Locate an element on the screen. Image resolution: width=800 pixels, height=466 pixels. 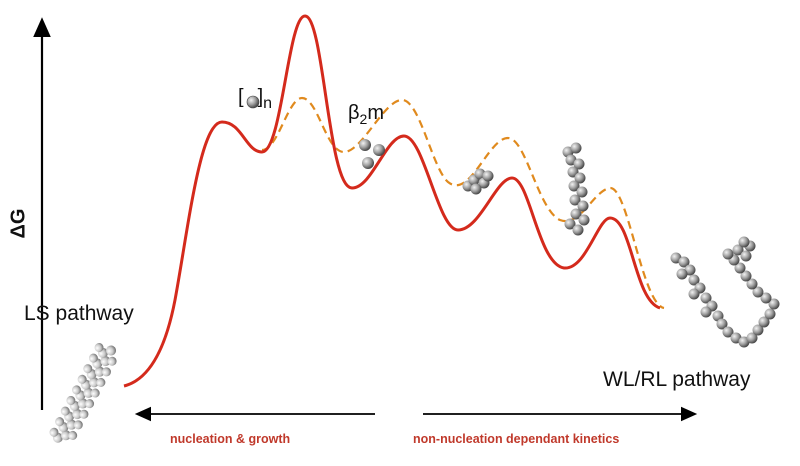
wl-rl-pathway-label: WL/RL pathway is located at coordinates (677, 379).